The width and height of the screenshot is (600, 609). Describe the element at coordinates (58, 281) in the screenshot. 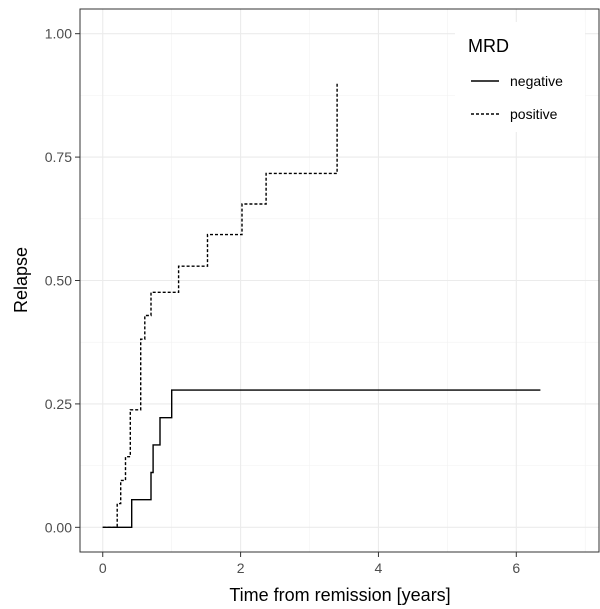

I see `y-tick-label: 0.50` at that location.